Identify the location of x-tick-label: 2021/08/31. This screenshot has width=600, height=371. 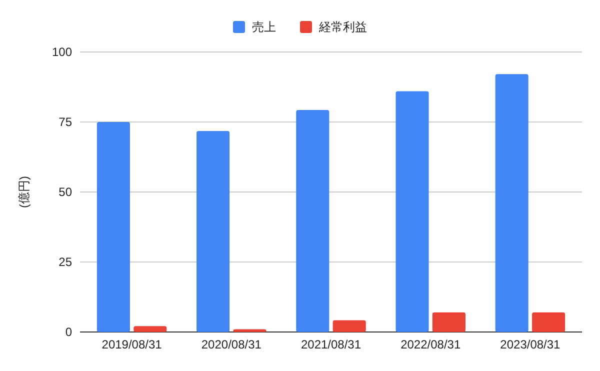
(331, 345).